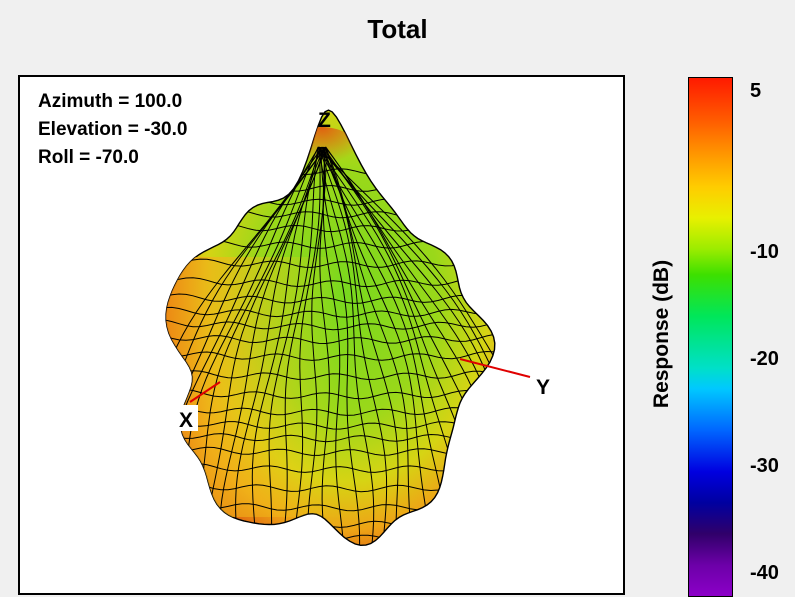  I want to click on z-axis-label: Z, so click(324, 120).